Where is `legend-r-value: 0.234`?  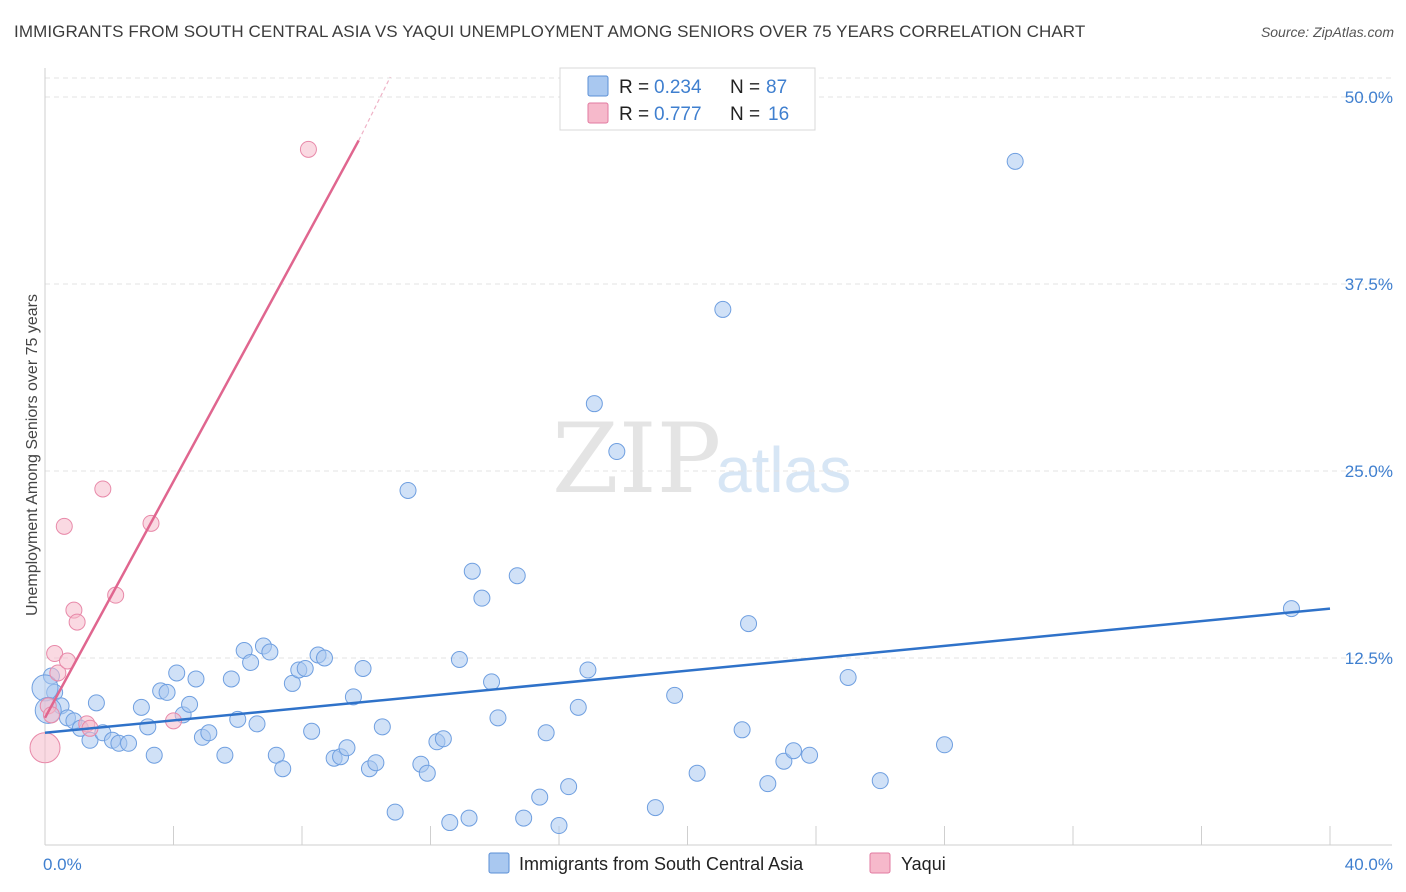
legend-r-value: 0.234 is located at coordinates (678, 87).